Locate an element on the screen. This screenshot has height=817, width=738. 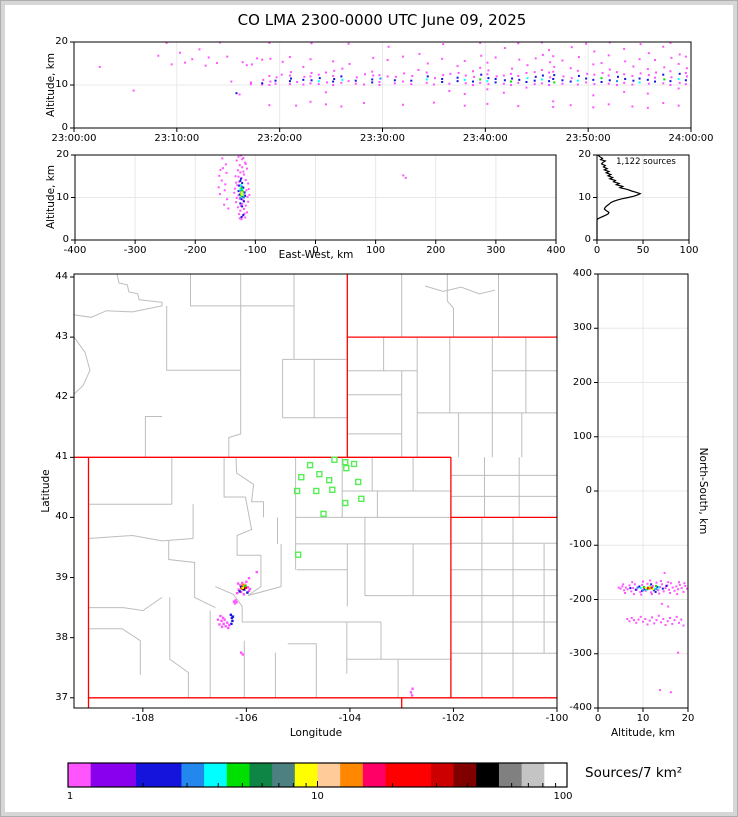
tick-label: -102 is located at coordinates (453, 718).